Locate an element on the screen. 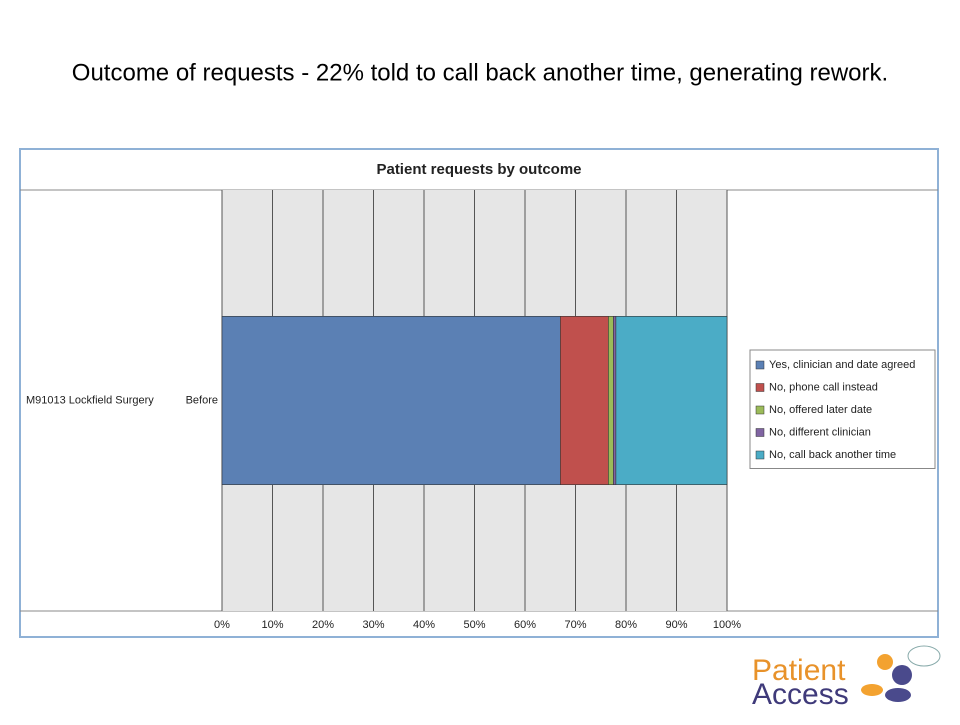  legend-box is located at coordinates (842, 409).